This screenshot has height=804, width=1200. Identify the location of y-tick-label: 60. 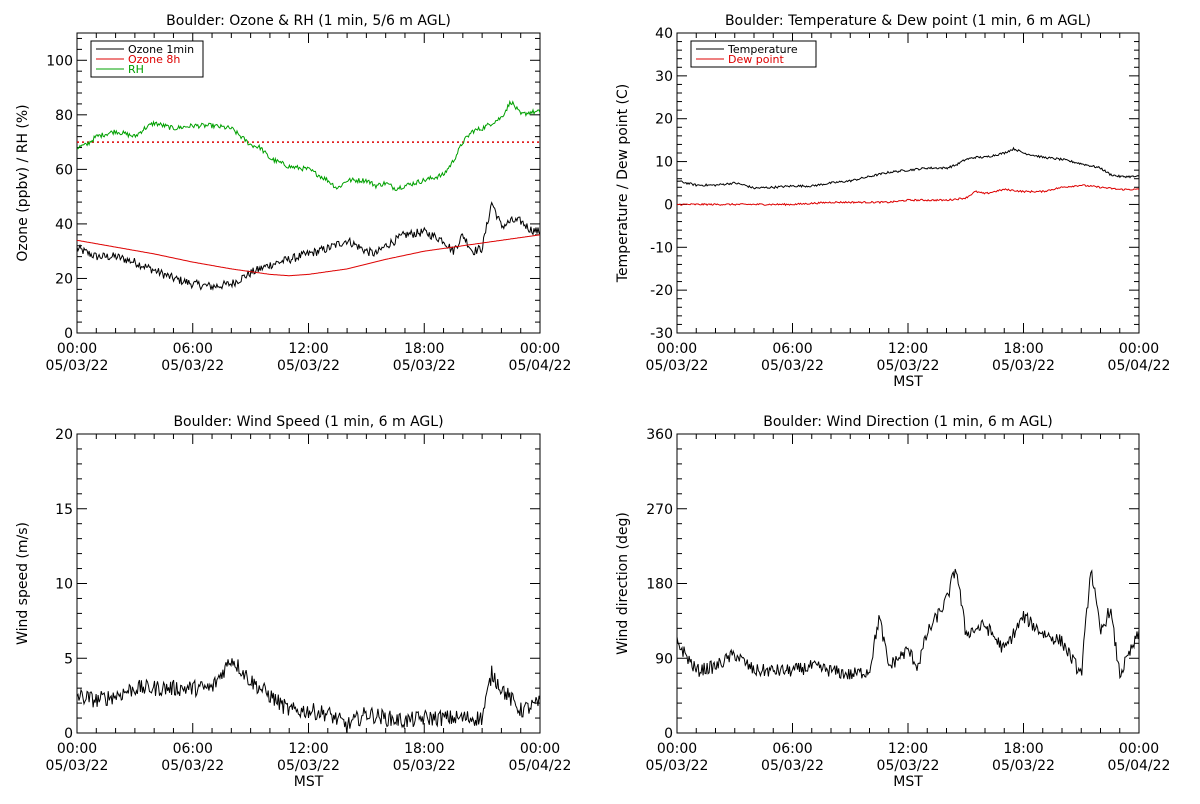
(64, 170).